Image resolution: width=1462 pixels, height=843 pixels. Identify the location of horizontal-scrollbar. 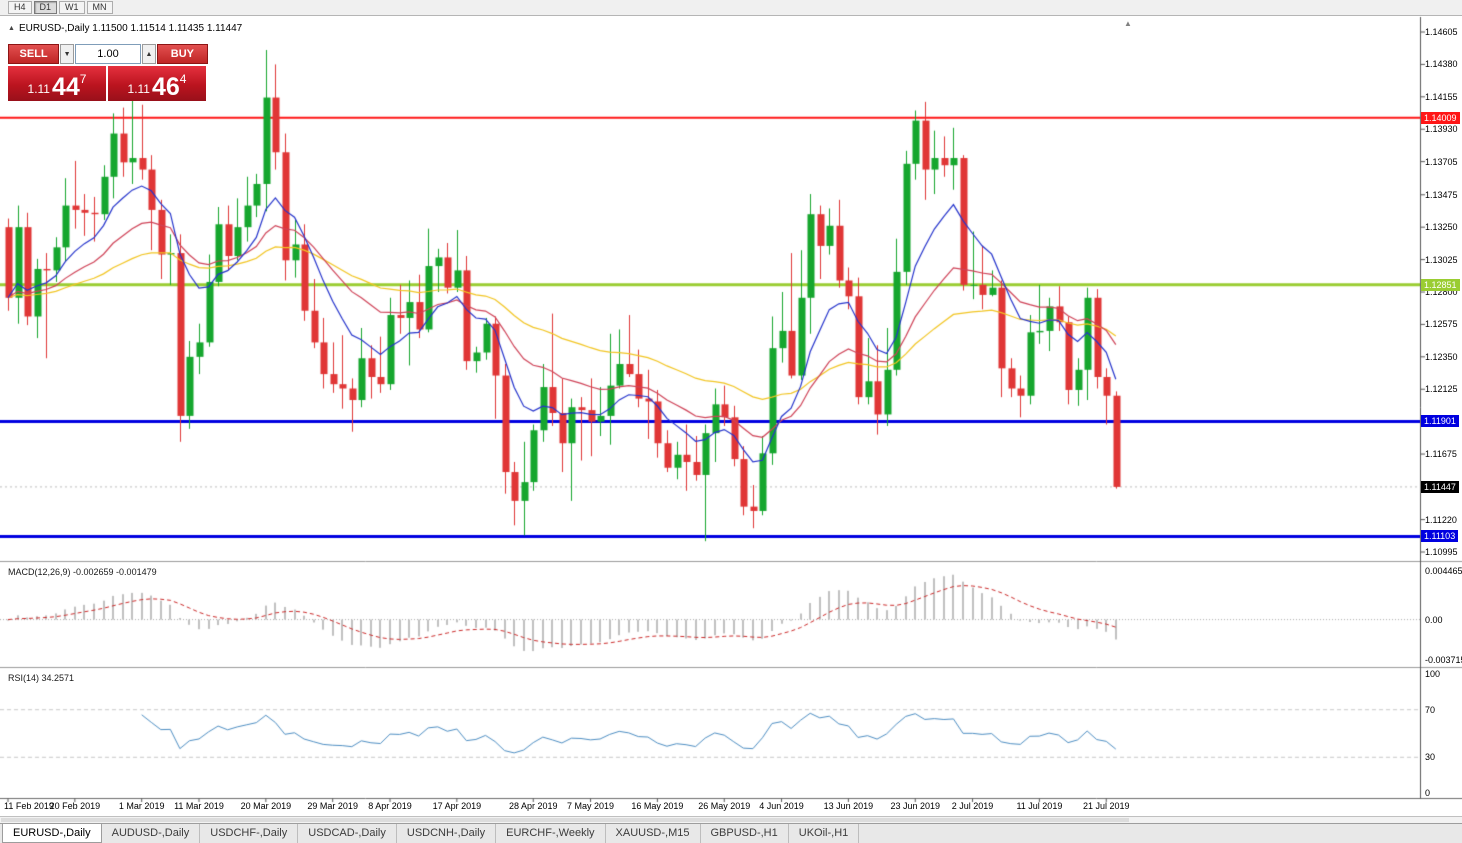
(731, 819).